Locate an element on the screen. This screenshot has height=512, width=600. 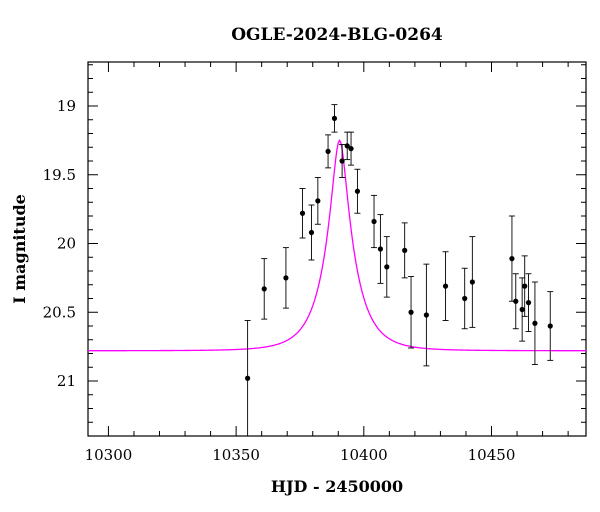
y-tick-label: 19.5 is located at coordinates (59, 175).